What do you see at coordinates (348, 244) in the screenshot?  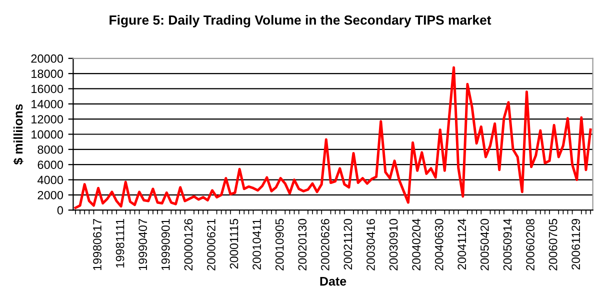 I see `x-tick-label: 20021120` at bounding box center [348, 244].